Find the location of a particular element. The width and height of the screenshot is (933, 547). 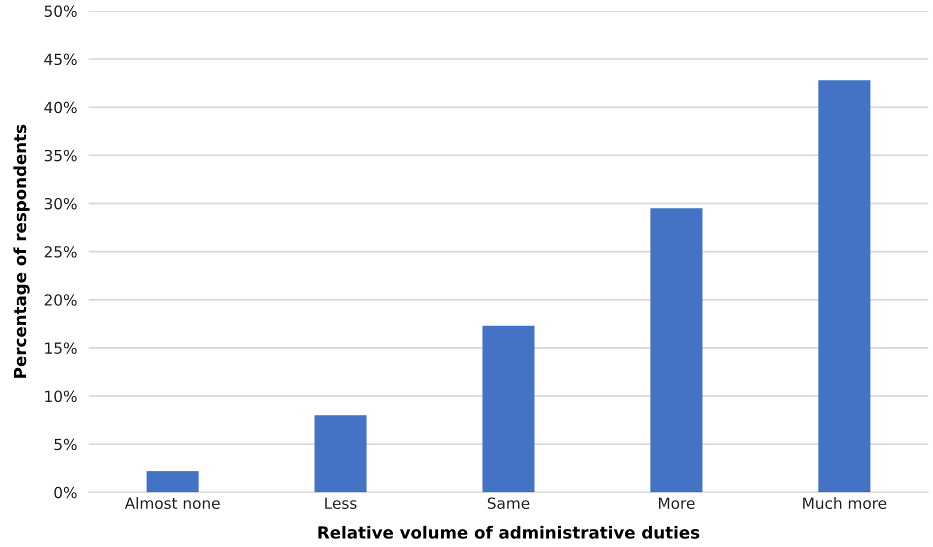

y-tick-label: 25% is located at coordinates (60, 252).